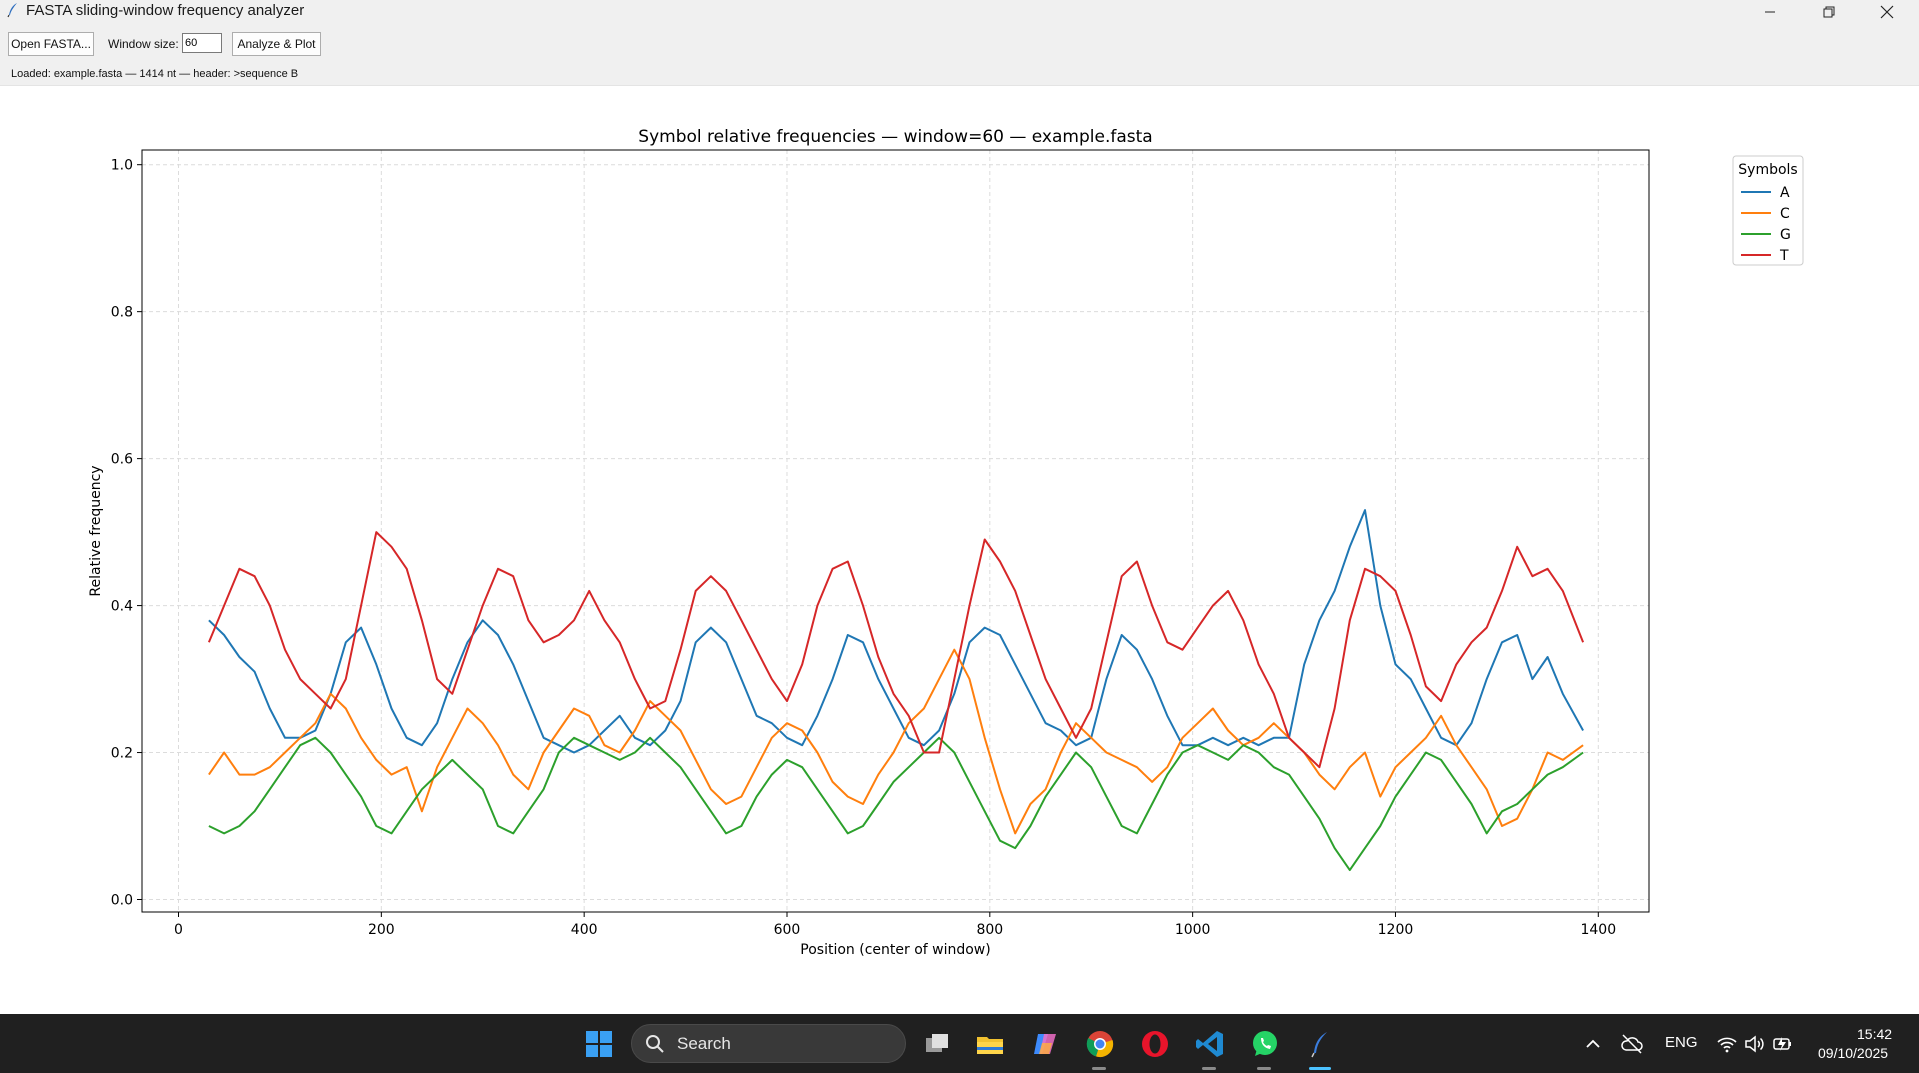 Image resolution: width=1919 pixels, height=1073 pixels. Describe the element at coordinates (990, 1044) in the screenshot. I see `file-explorer-icon` at that location.